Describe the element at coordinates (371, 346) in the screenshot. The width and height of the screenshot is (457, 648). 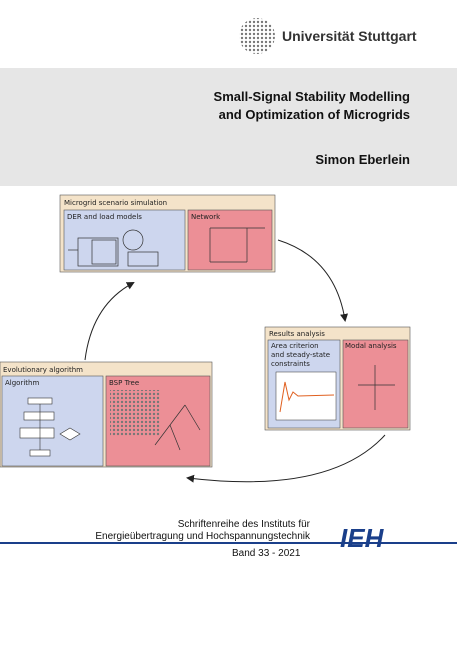
I see `panel-title: Modal analysis` at that location.